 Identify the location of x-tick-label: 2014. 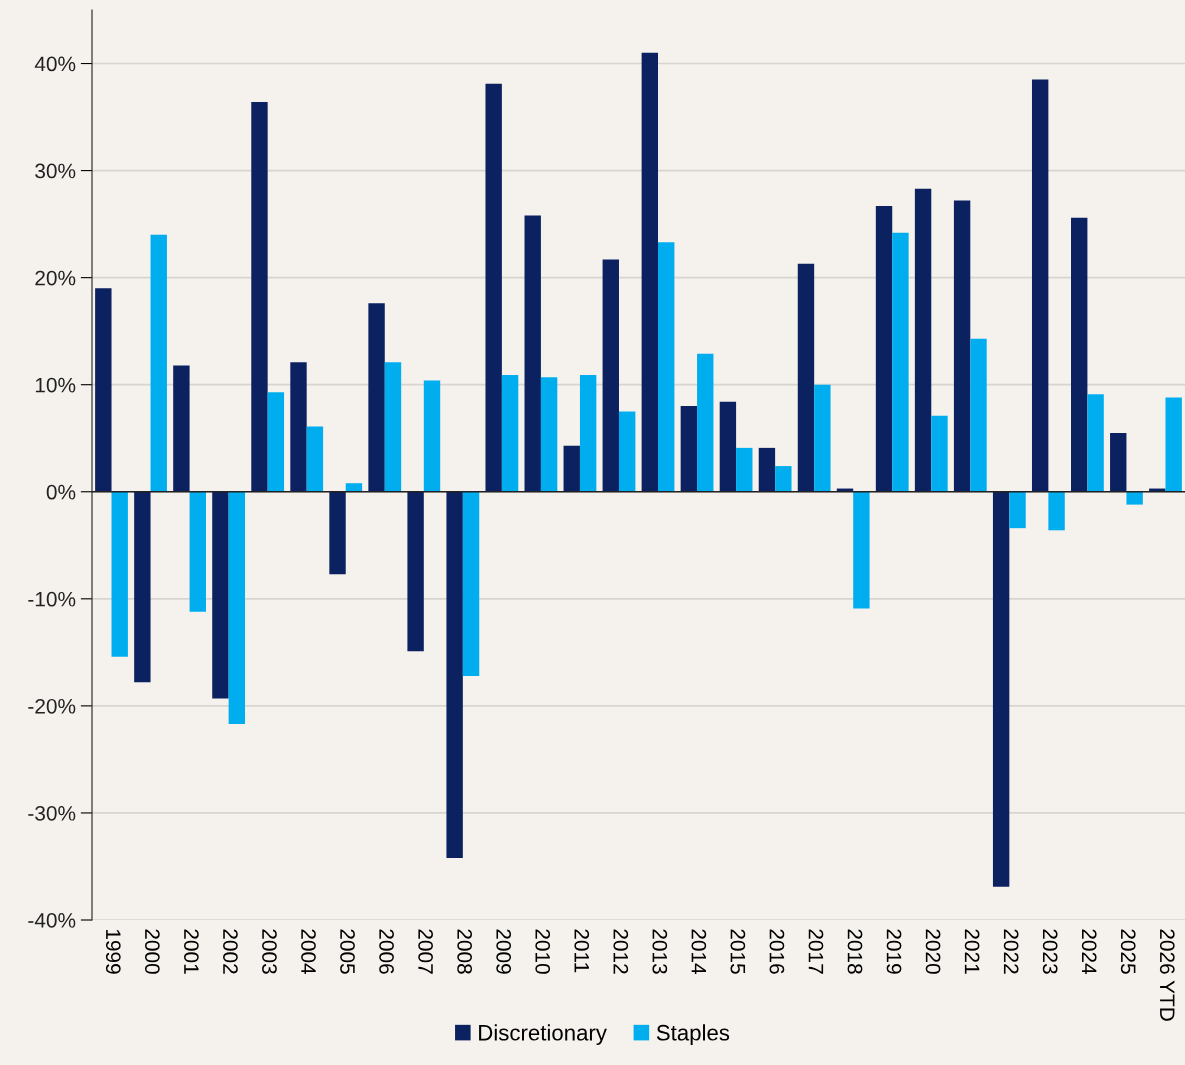
(699, 952).